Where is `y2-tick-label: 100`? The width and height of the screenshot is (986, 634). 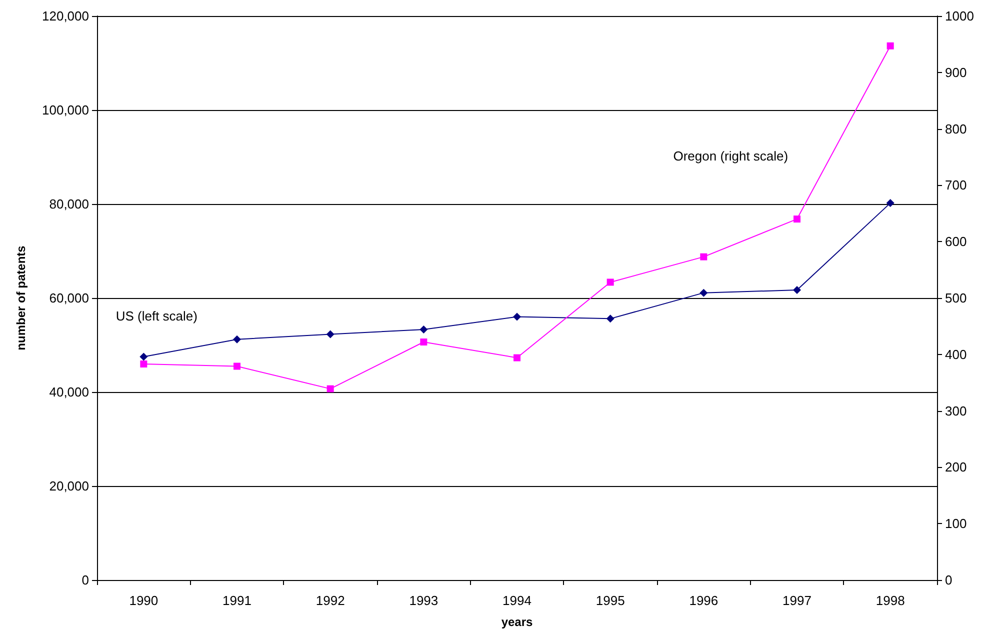
y2-tick-label: 100 is located at coordinates (956, 524).